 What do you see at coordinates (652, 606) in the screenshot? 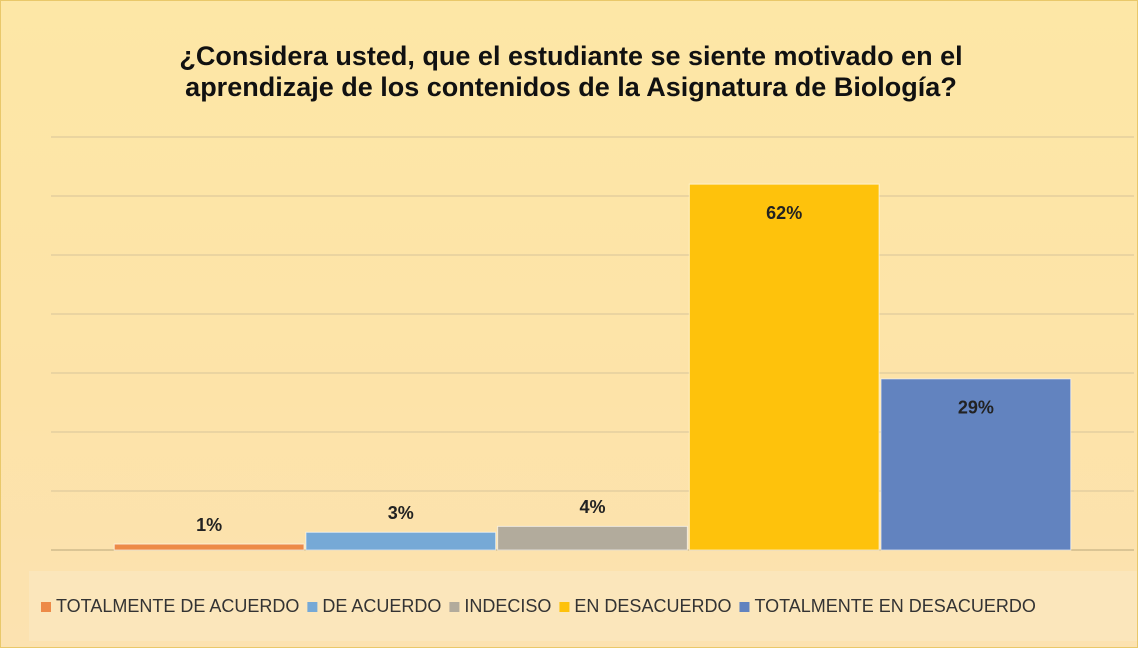
I see `legend-label: EN DESACUERDO` at bounding box center [652, 606].